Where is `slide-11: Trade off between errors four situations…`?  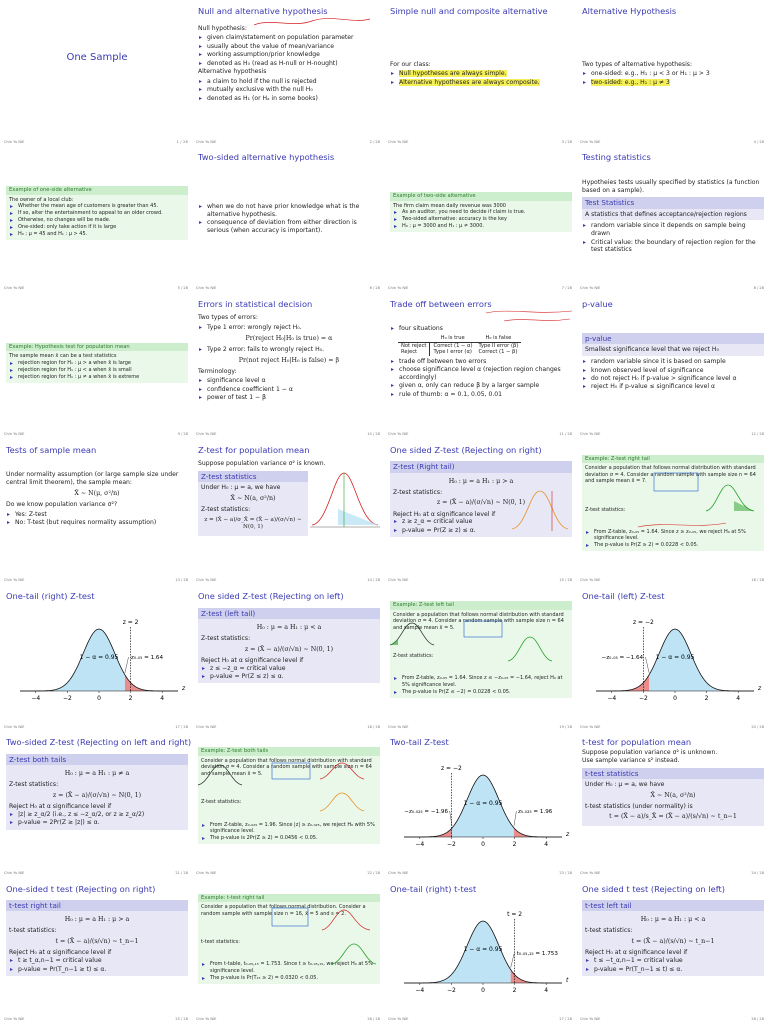 slide-11: Trade off between errors four situations… is located at coordinates (480, 366).